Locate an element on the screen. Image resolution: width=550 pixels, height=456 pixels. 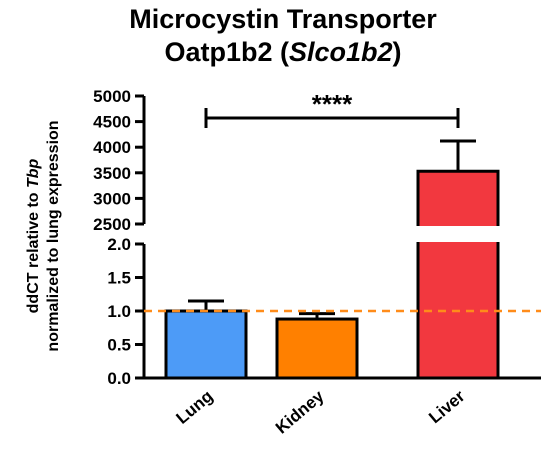
y-tick-label-lower-0: 0.0 is located at coordinates (119, 378).